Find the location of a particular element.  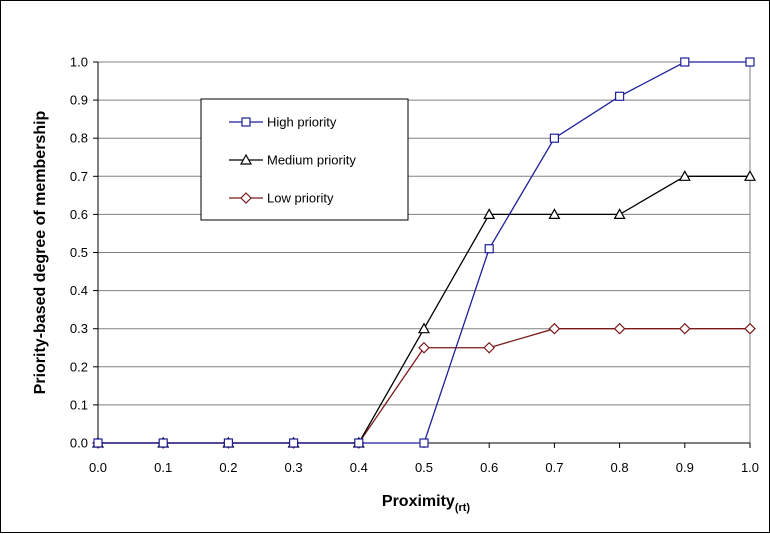

y-tick-label: 0.8 is located at coordinates (79, 138).